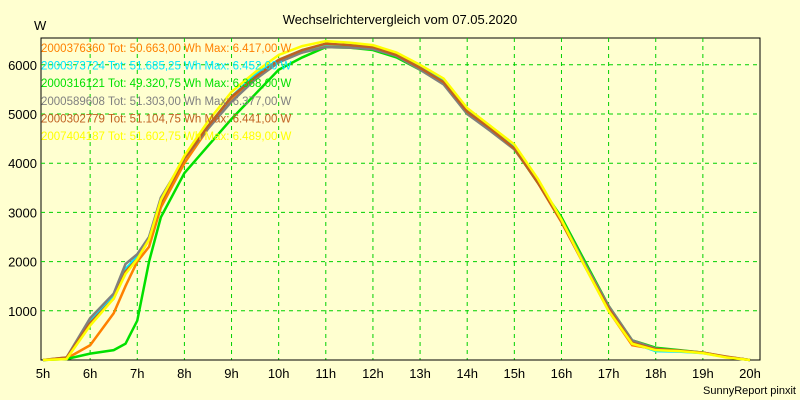 This screenshot has width=800, height=400. I want to click on x-tick-label: 16h, so click(562, 373).